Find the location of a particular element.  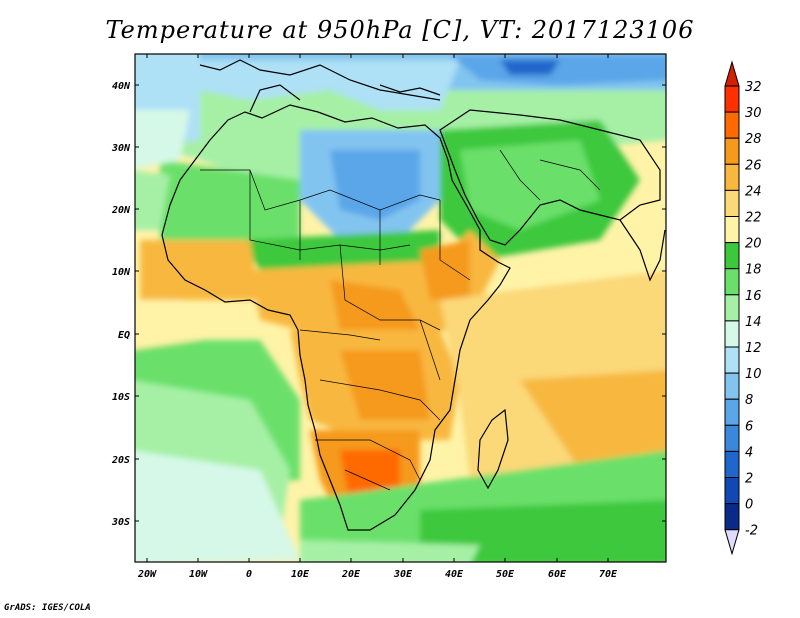

lon-tick-label: 60E is located at coordinates (557, 574).